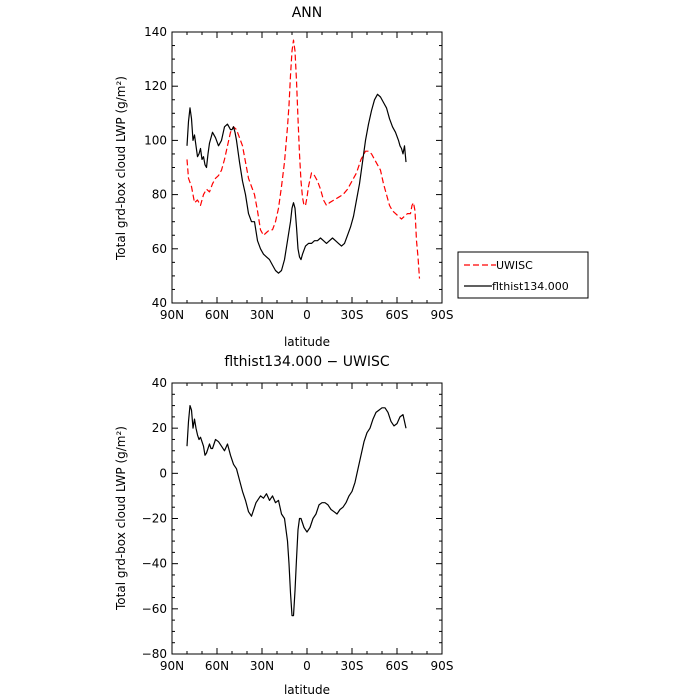  I want to click on top-x-tick-label: 30S, so click(352, 315).